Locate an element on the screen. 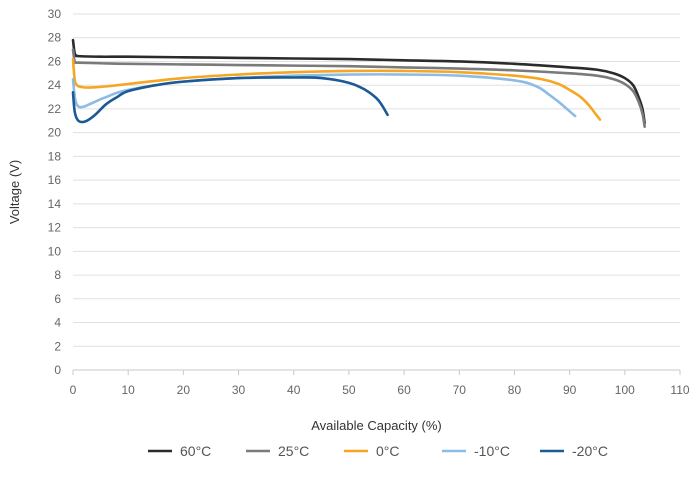 The width and height of the screenshot is (690, 494). y-tick-label-8: 8 is located at coordinates (57, 275).